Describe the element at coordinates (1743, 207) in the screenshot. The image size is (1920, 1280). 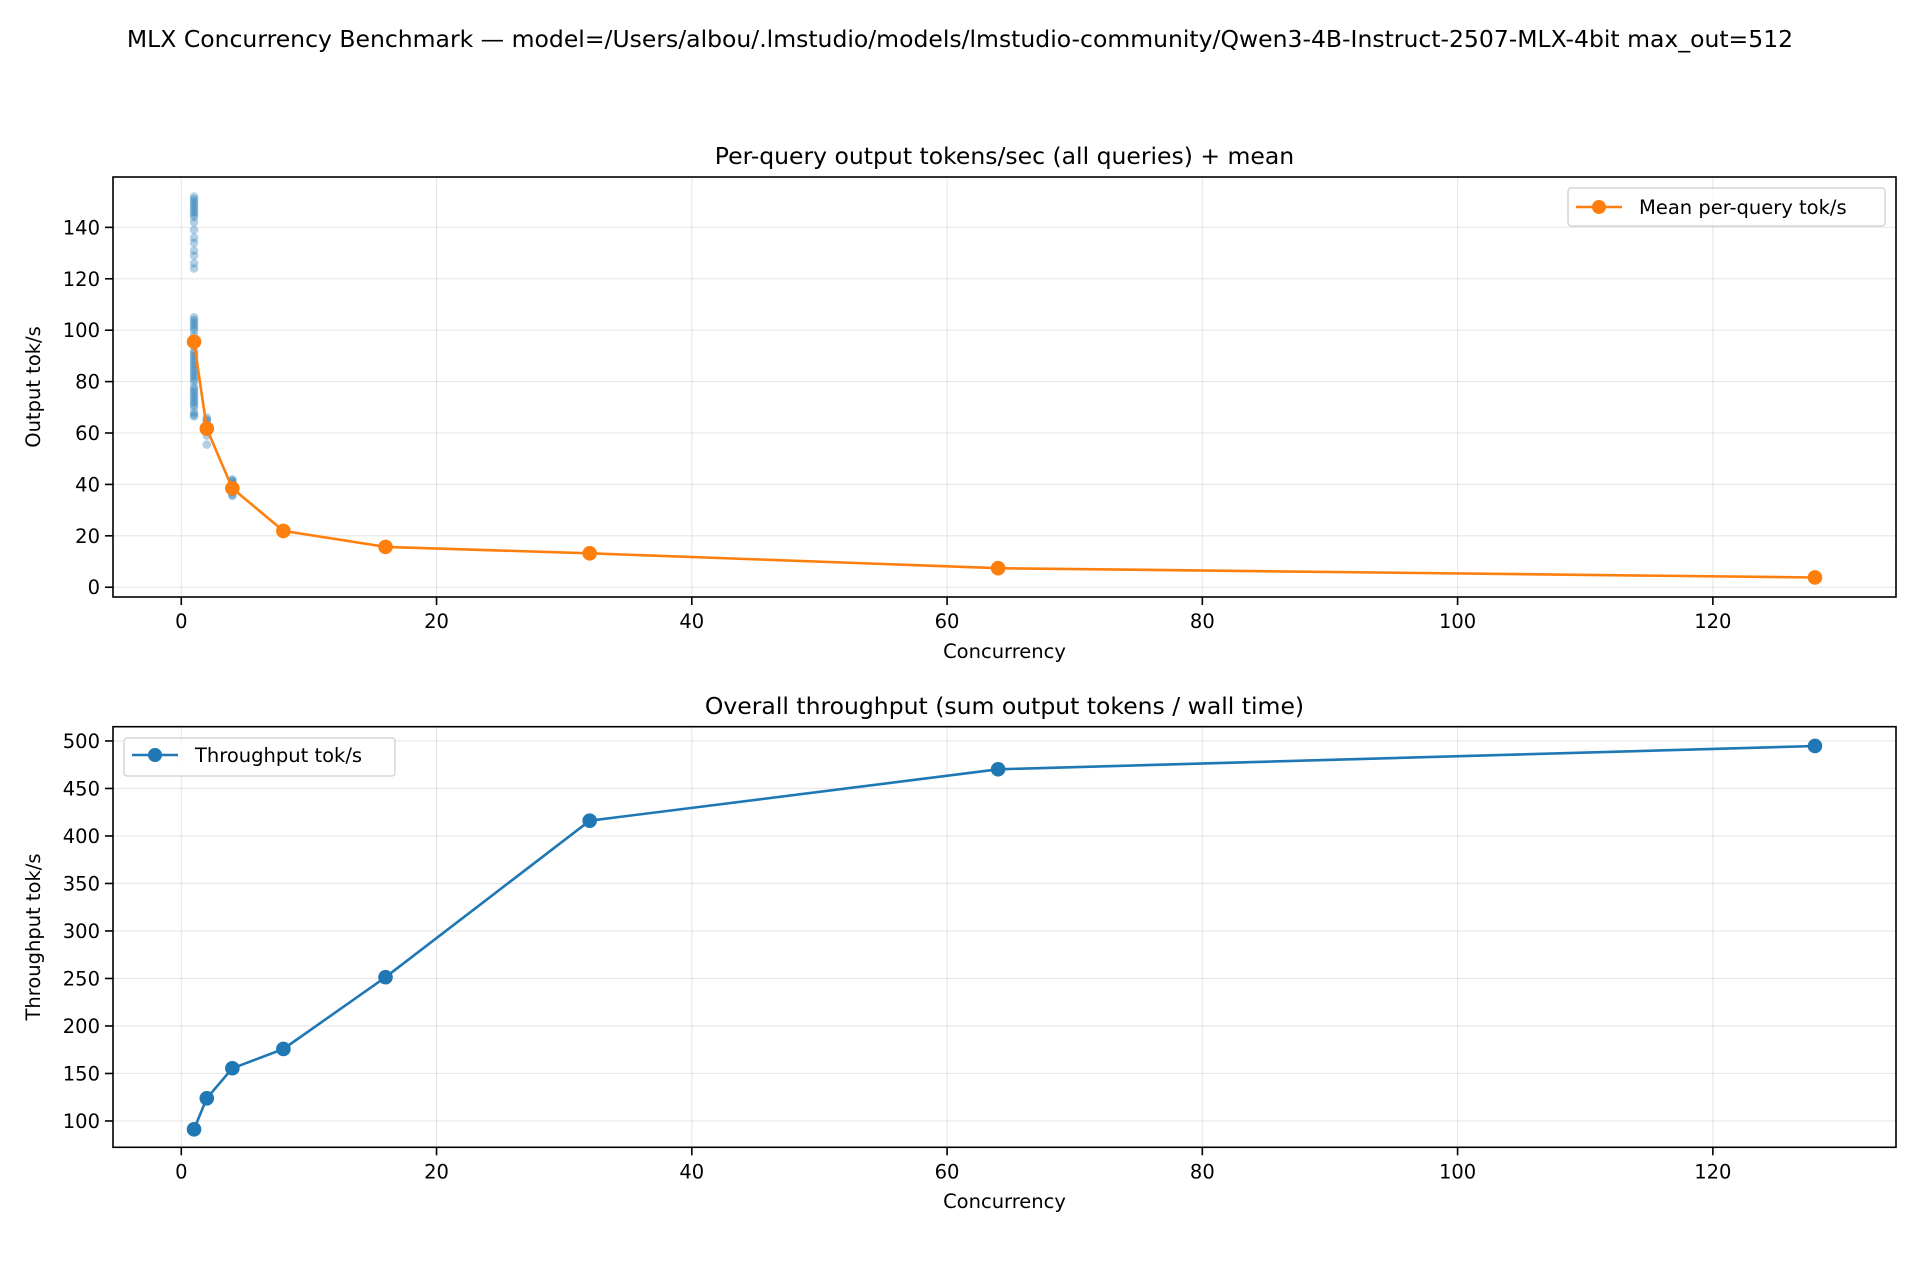
I see `legend-mean-label: Mean per-query tok/s` at that location.